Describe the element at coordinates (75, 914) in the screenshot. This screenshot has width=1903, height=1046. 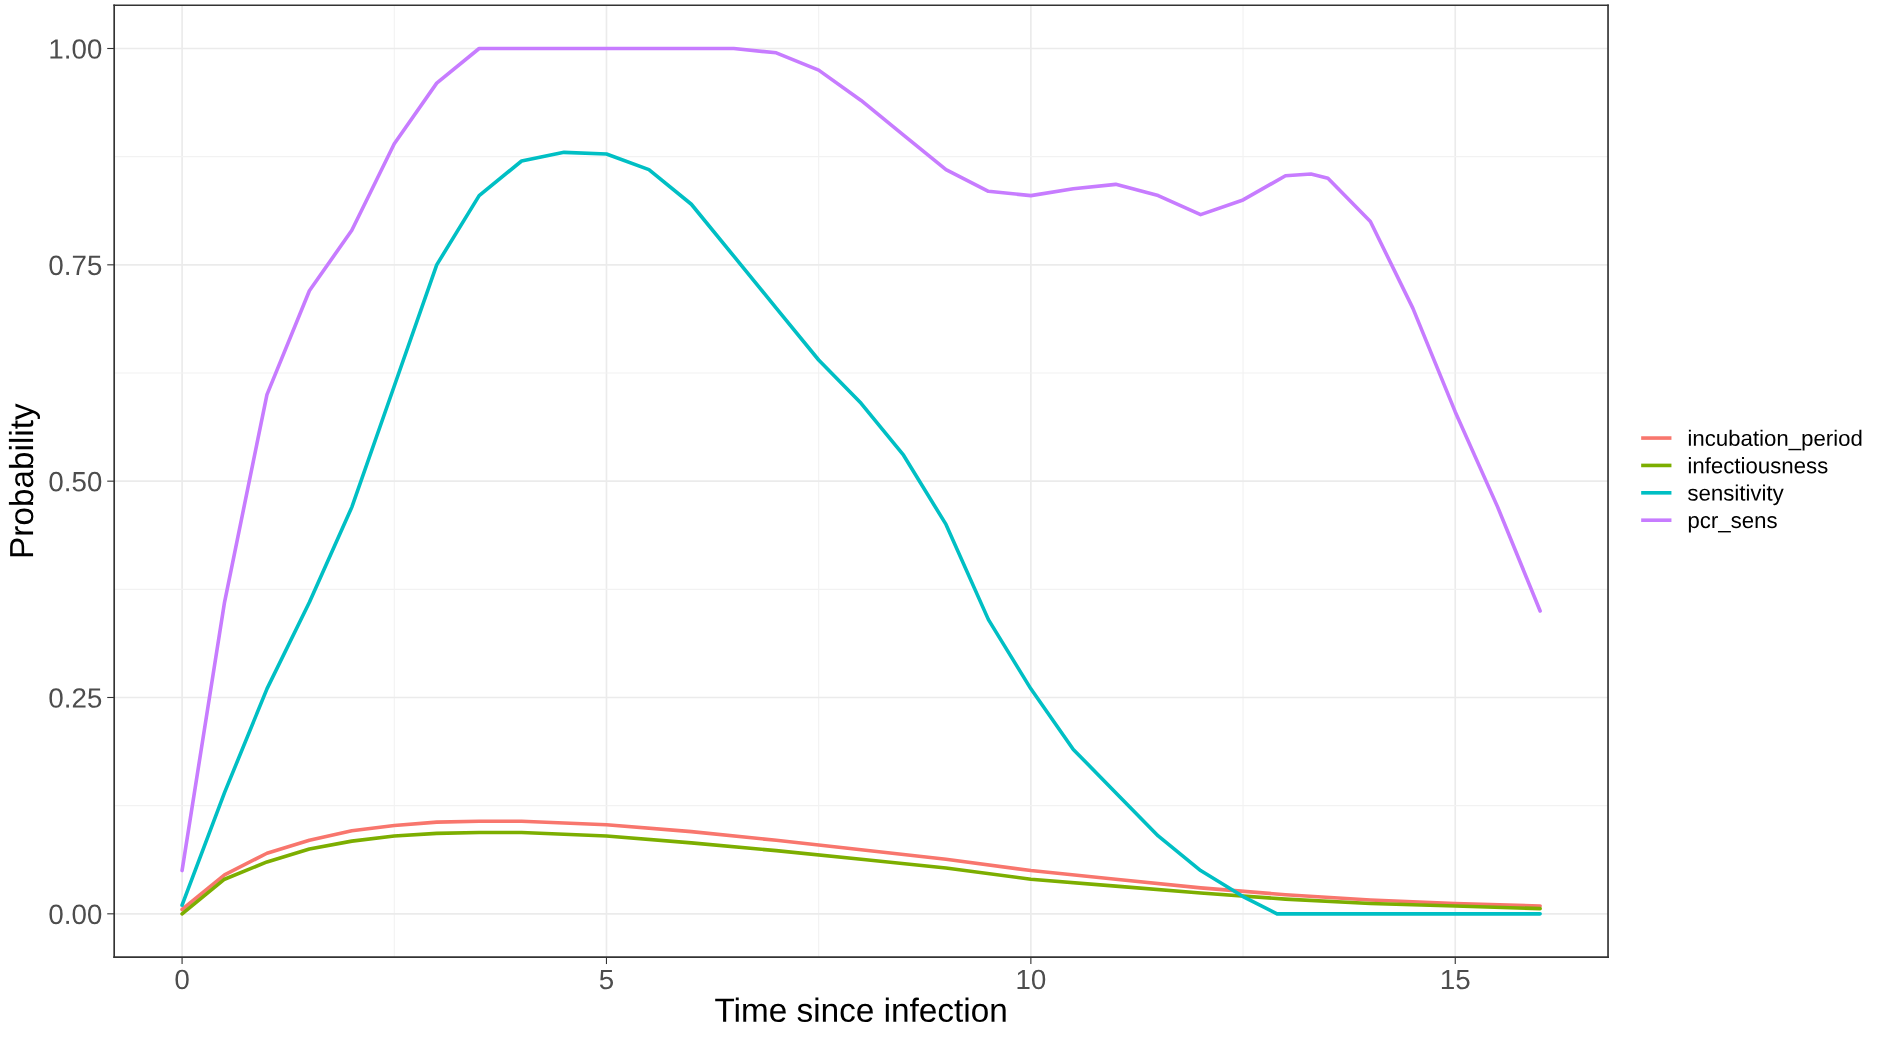
I see `y-tick-label: 0.00` at that location.